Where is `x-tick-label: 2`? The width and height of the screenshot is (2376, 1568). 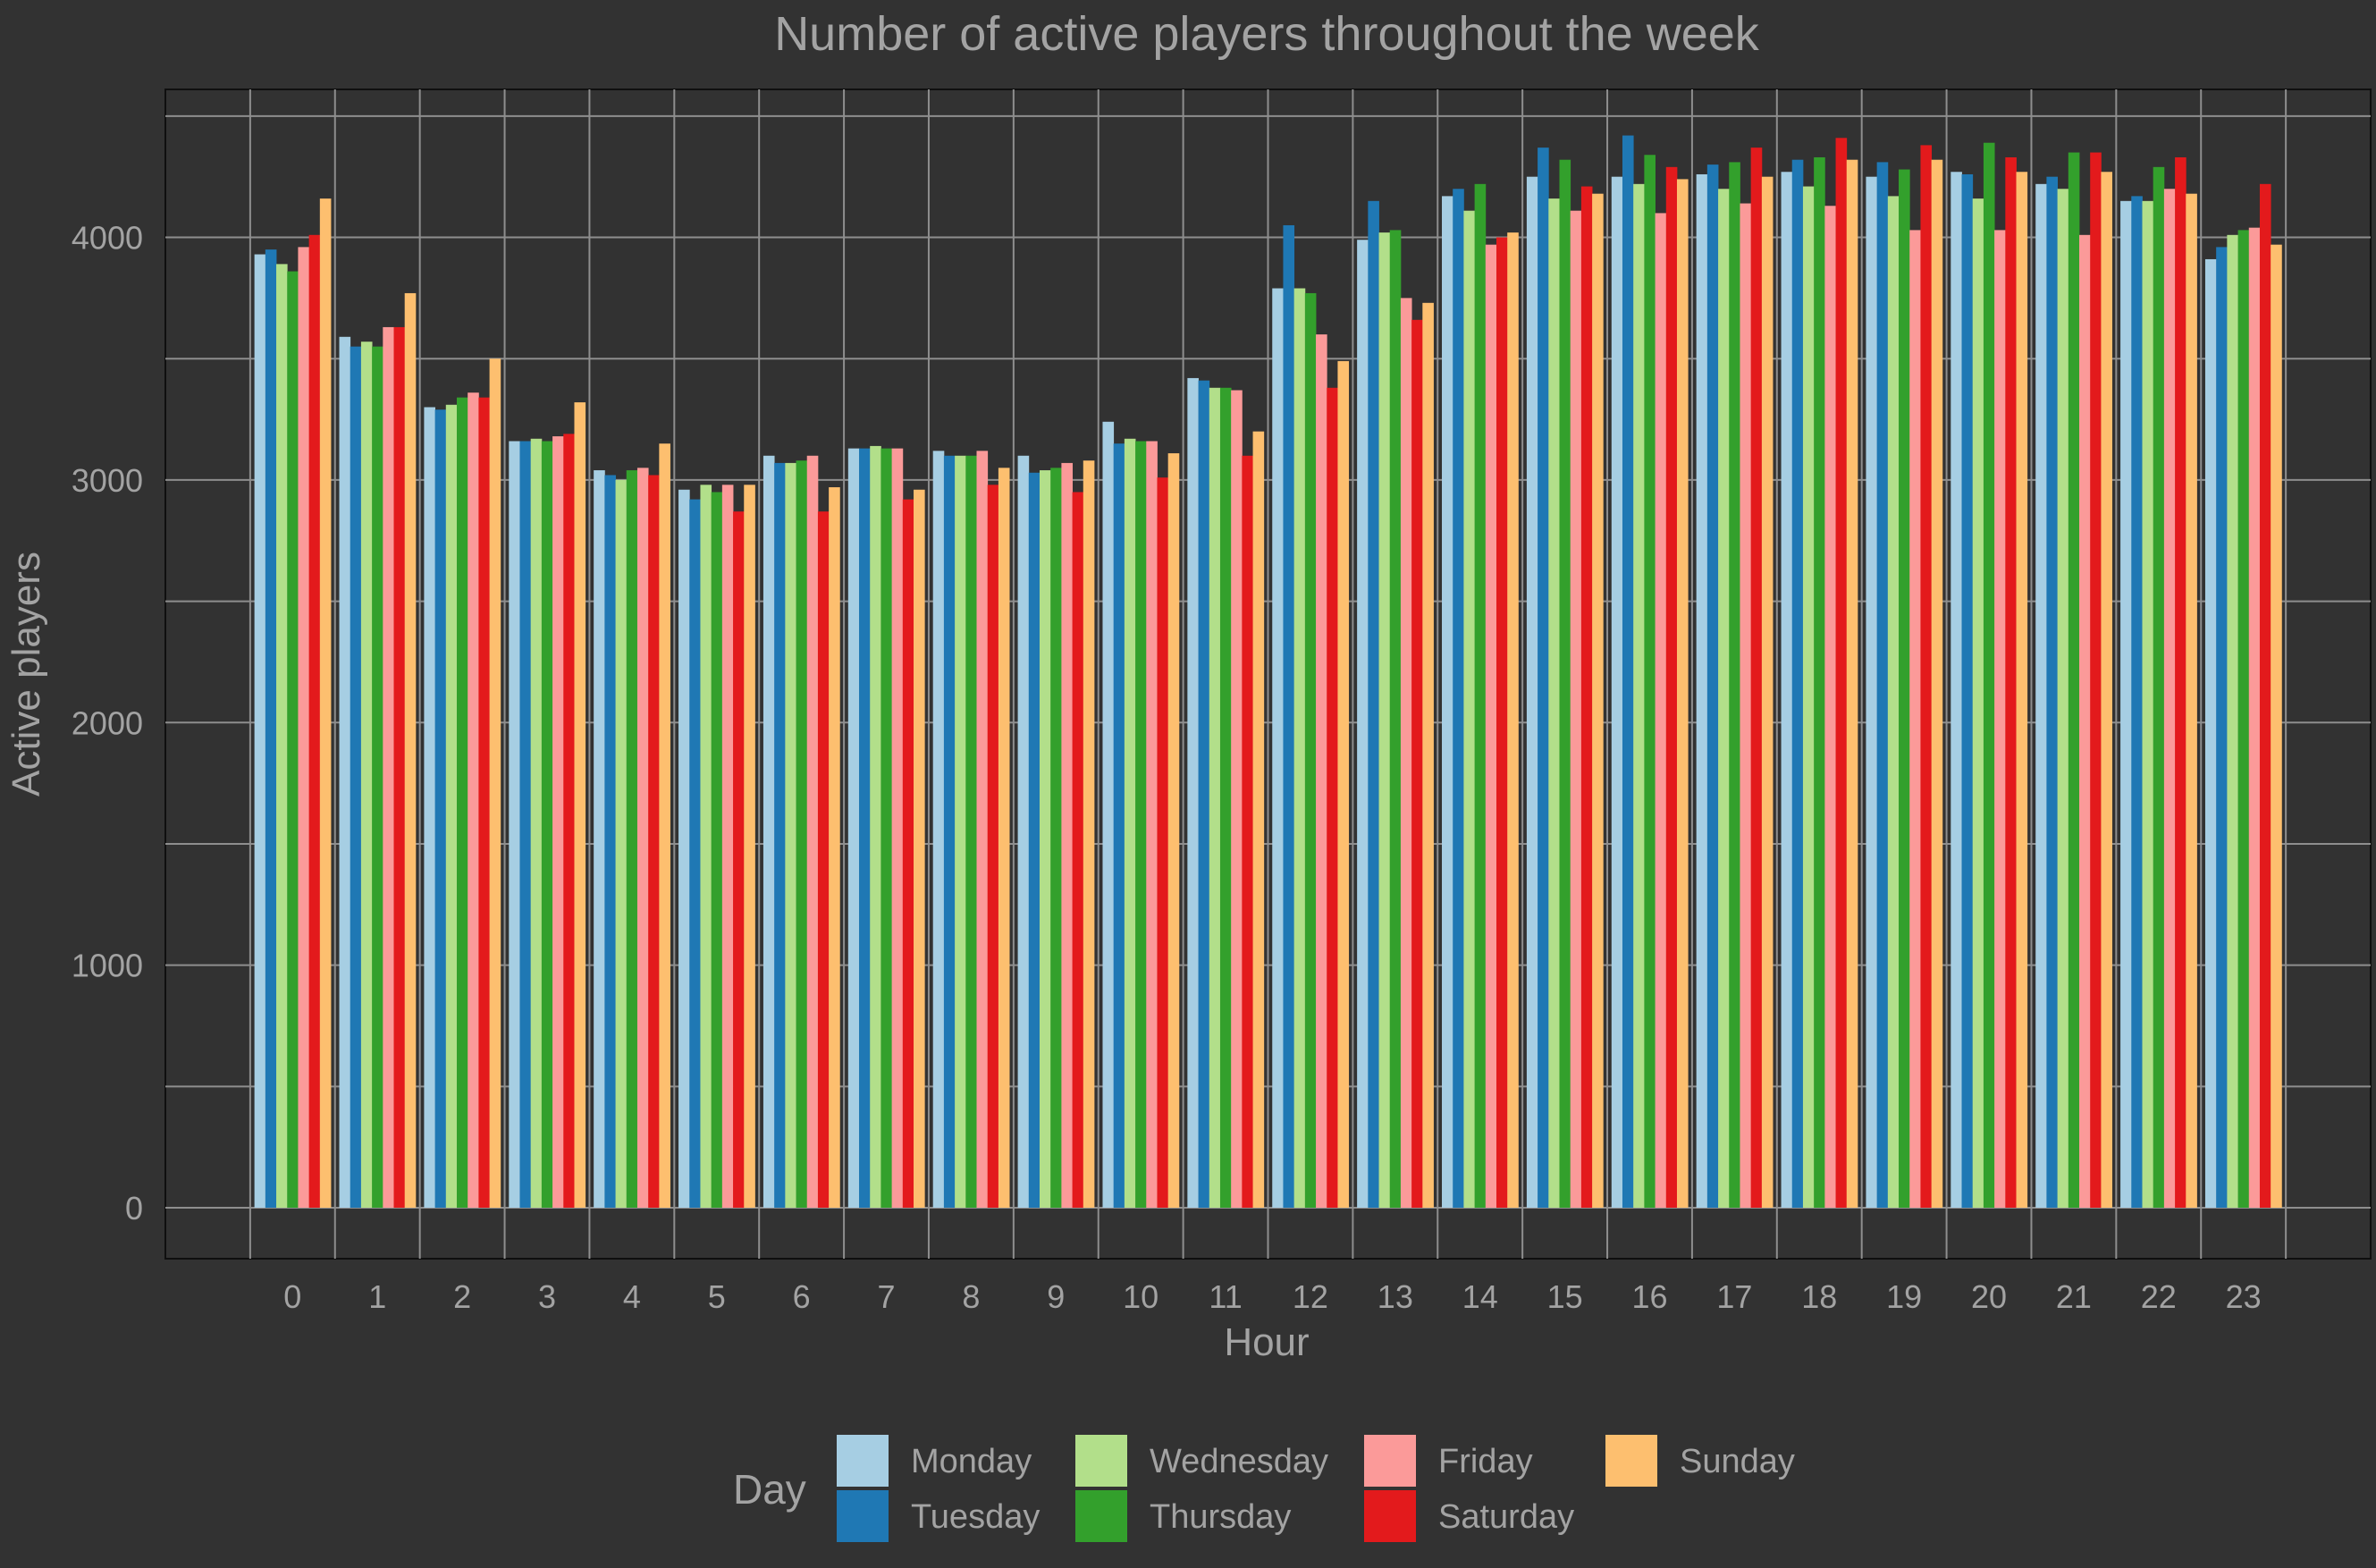 x-tick-label: 2 is located at coordinates (462, 1296).